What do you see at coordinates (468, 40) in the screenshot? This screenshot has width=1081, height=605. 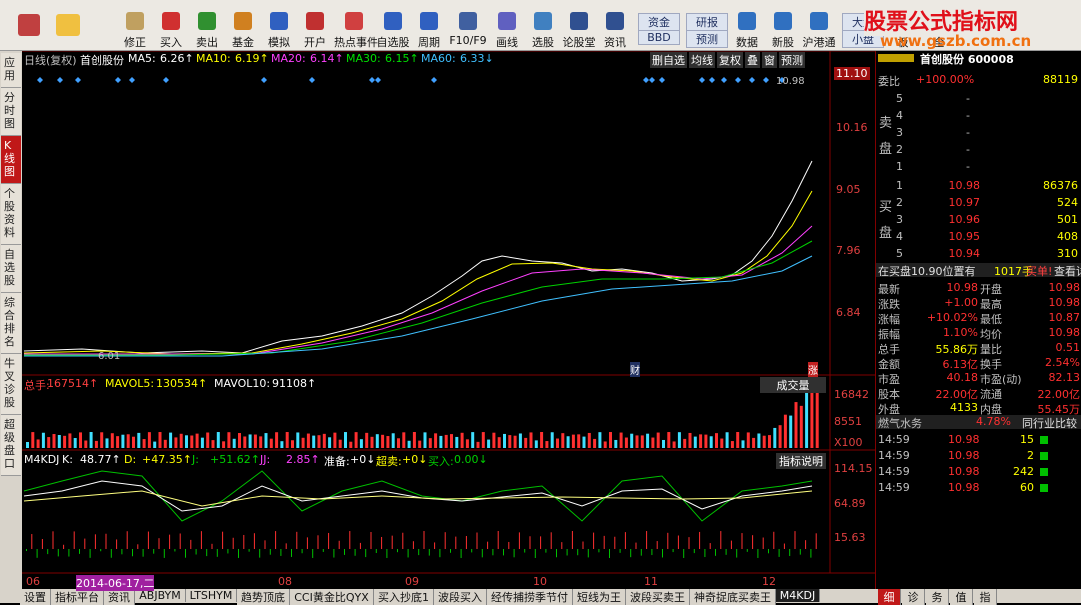 I see `toolbar-button: F10/F9` at bounding box center [468, 40].